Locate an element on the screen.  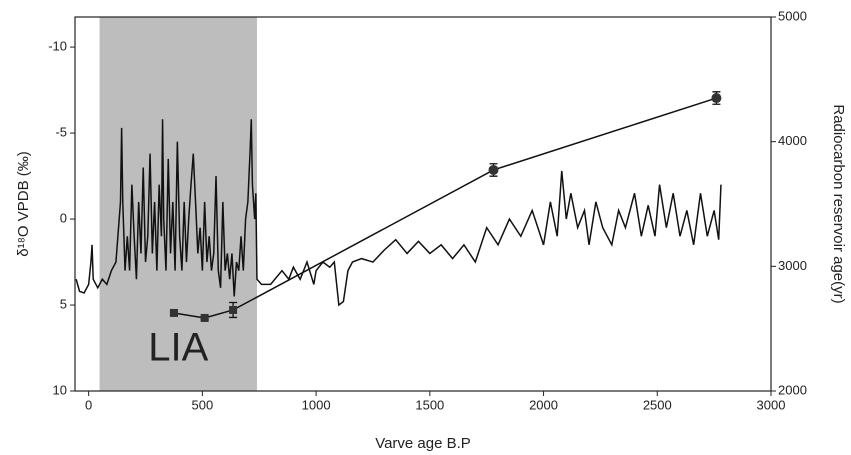
y-tick-label: 10 is located at coordinates (60, 389).